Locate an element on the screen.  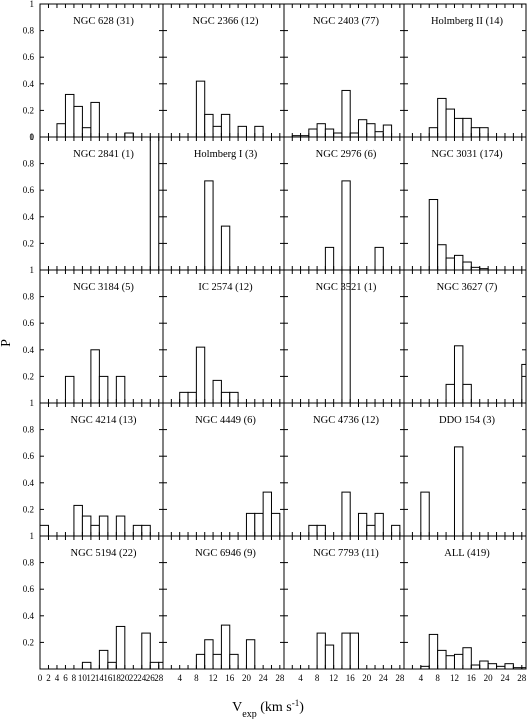
panel-10: IC 2574 (12) is located at coordinates (223, 336).